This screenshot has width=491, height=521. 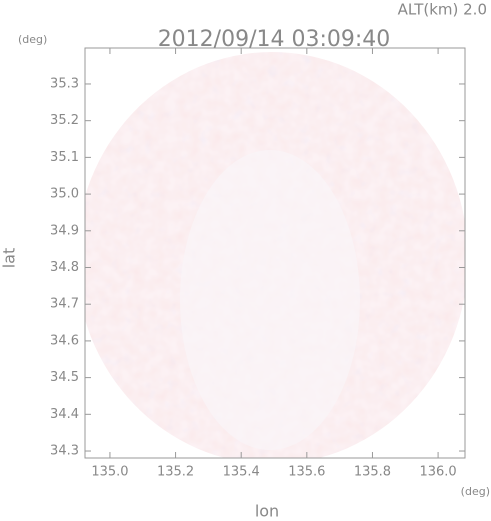 What do you see at coordinates (64, 230) in the screenshot?
I see `y-tick-label: 34.9` at bounding box center [64, 230].